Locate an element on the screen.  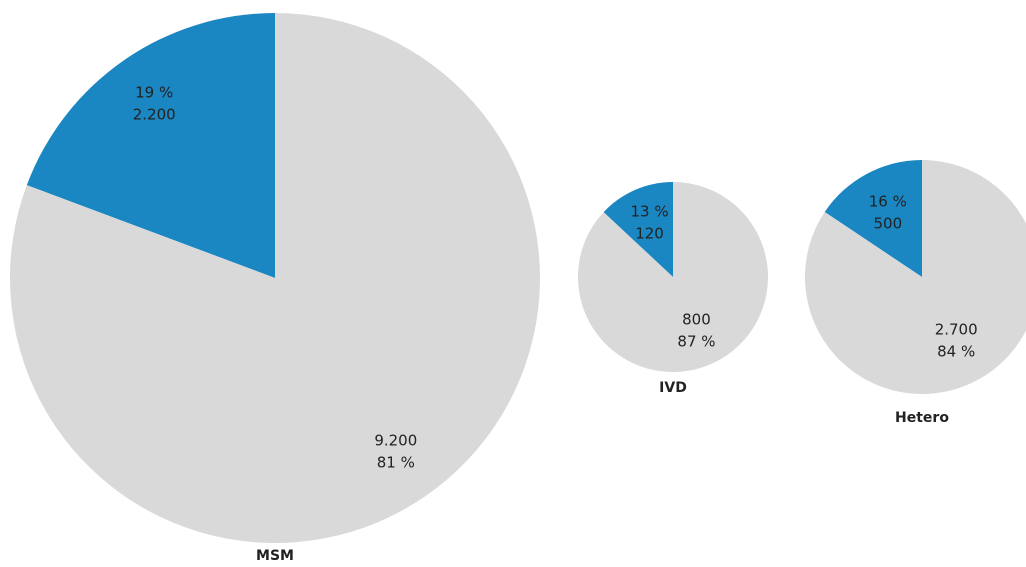
pie-title: IVD is located at coordinates (673, 388).